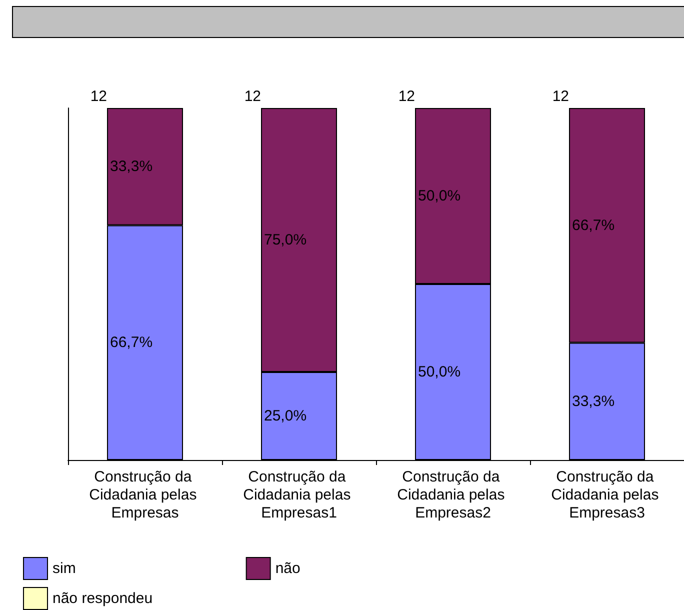 Image resolution: width=684 pixels, height=610 pixels. I want to click on x-tick-label: Construção da Cidadania pelas Empresas, so click(145, 495).